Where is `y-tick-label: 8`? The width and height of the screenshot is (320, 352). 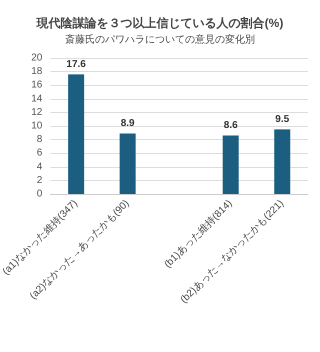
y-tick-label: 8 is located at coordinates (39, 140).